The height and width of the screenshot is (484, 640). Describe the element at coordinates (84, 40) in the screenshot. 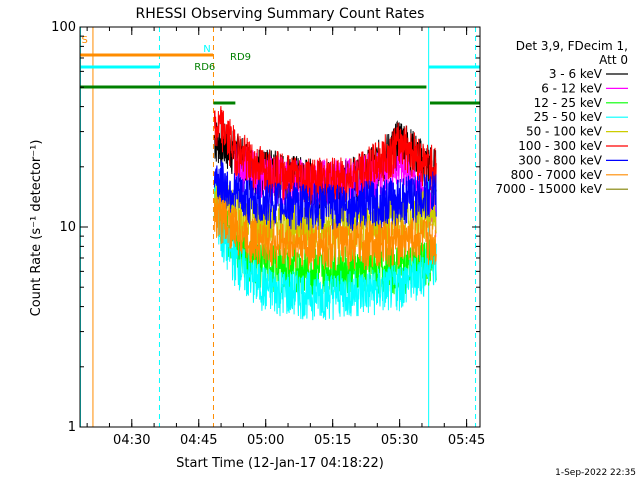

I see `flag-label: S` at that location.